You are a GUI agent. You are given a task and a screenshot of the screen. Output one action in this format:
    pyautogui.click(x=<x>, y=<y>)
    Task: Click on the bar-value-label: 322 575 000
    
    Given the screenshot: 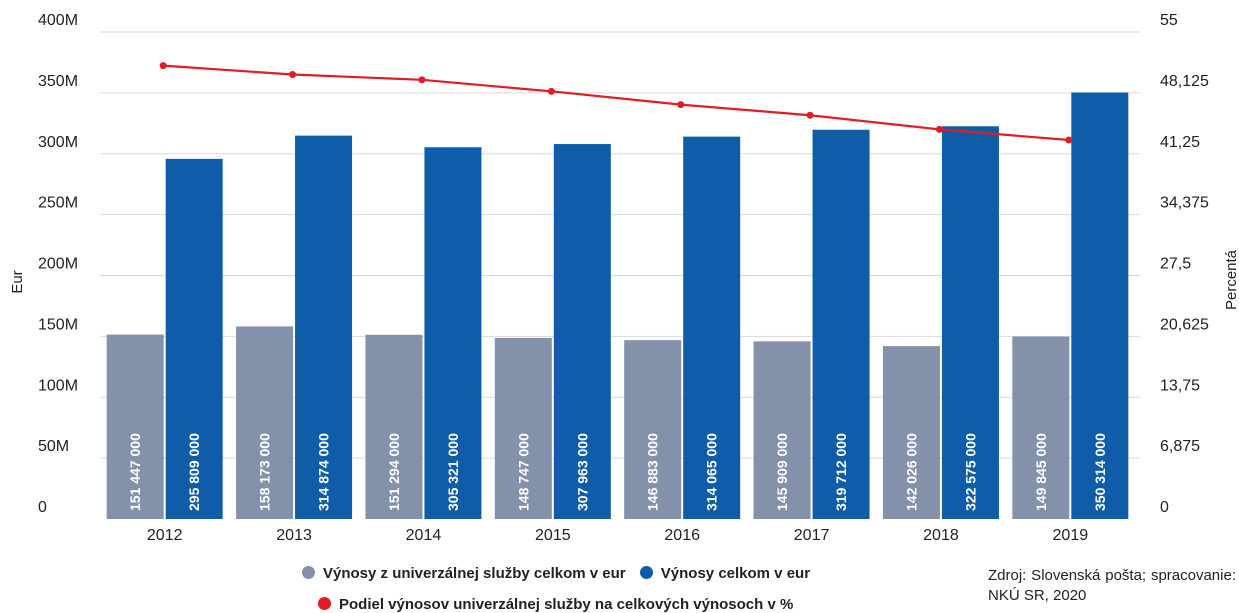 What is the action you would take?
    pyautogui.click(x=970, y=472)
    